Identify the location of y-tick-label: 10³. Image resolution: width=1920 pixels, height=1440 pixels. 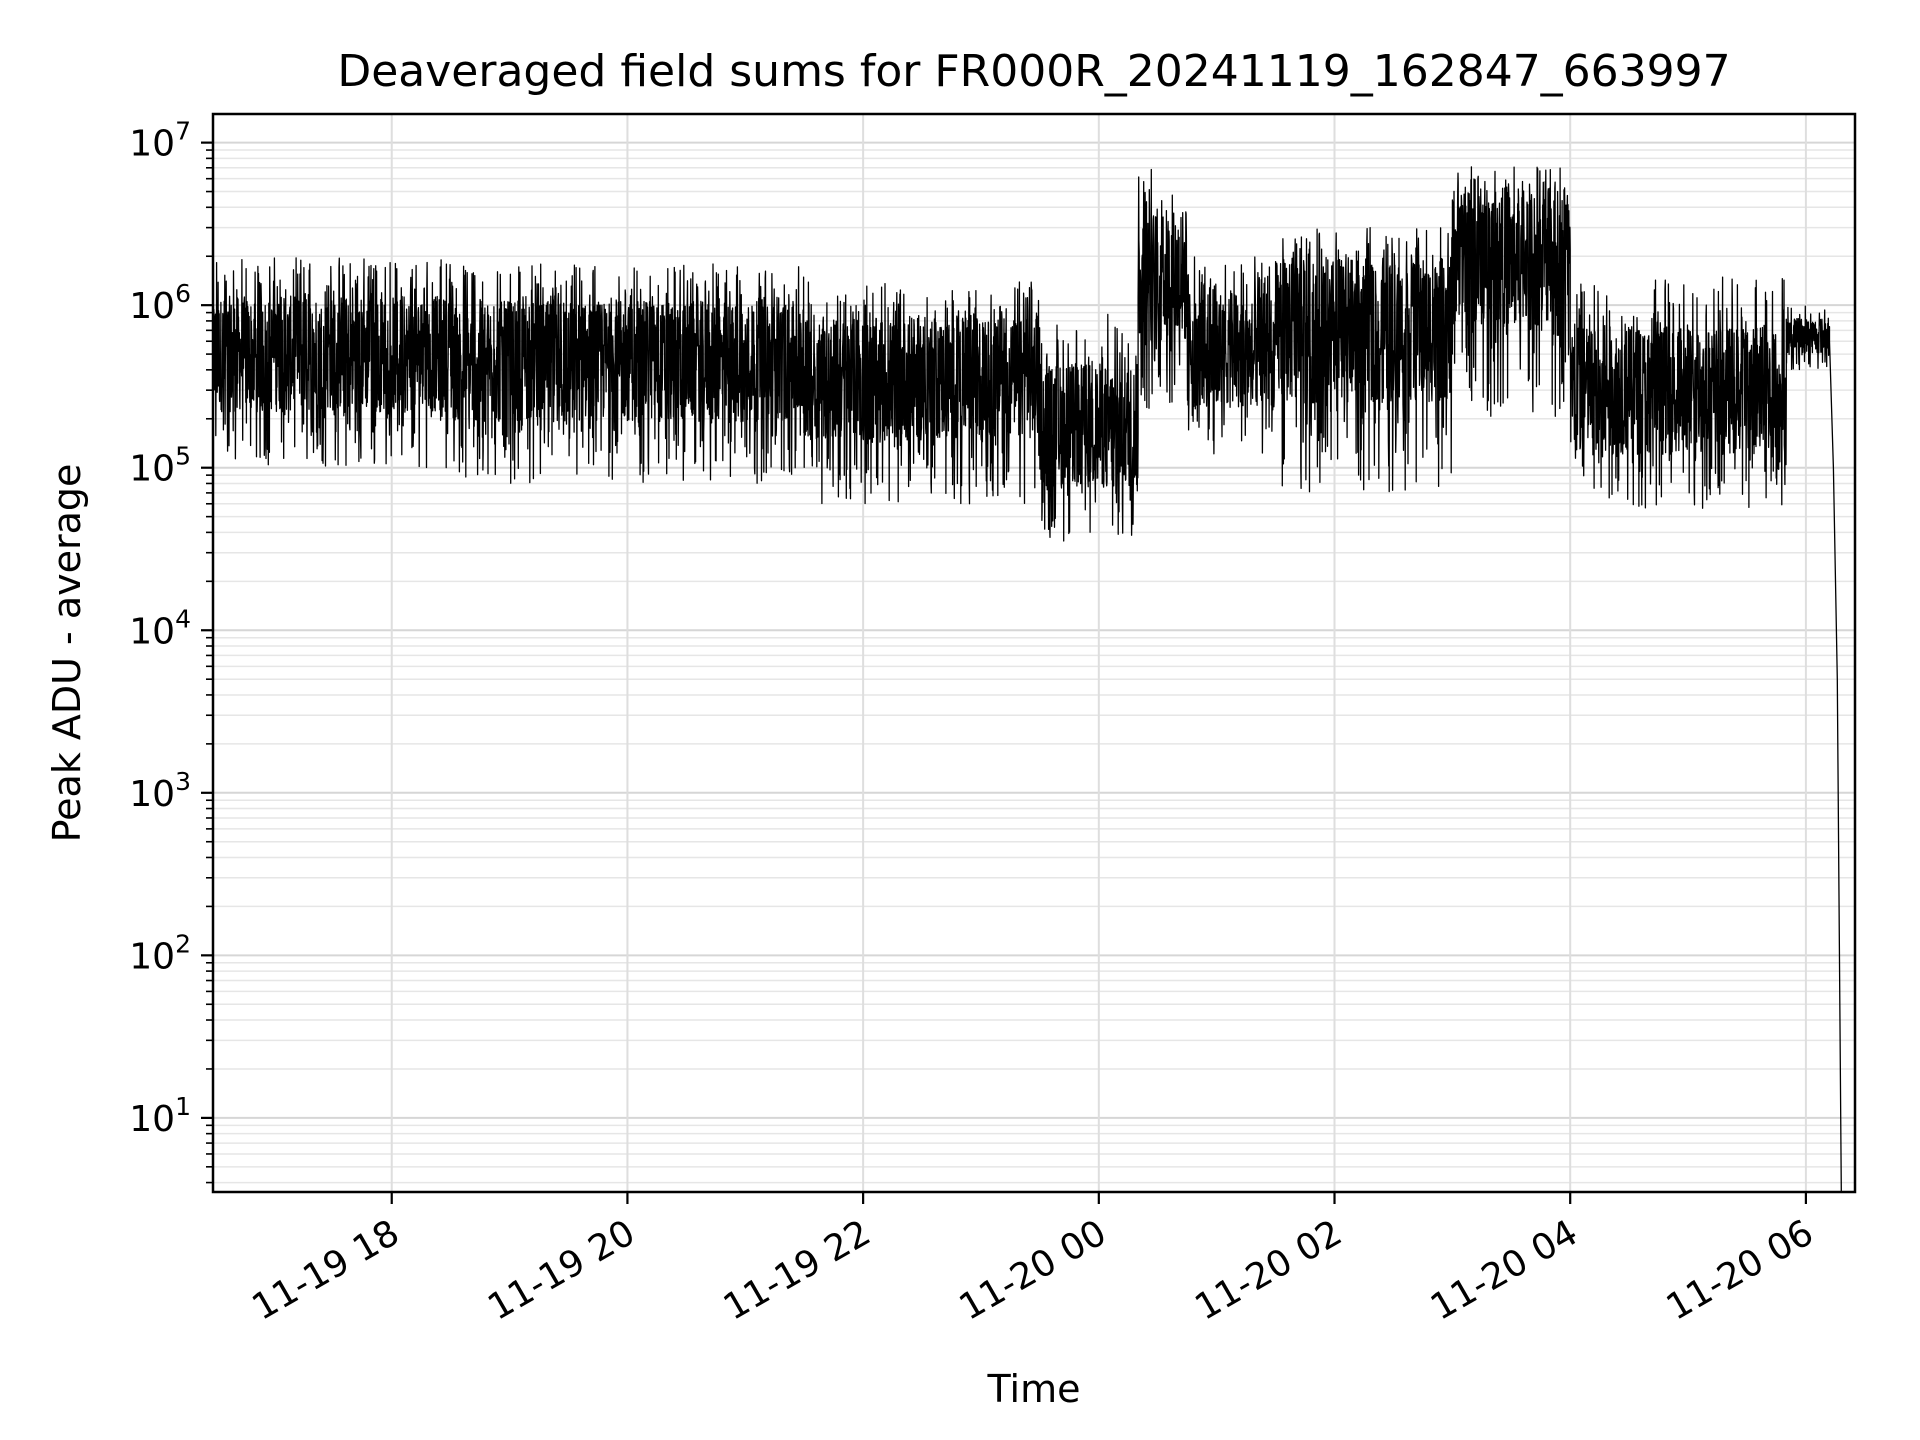
(160, 791).